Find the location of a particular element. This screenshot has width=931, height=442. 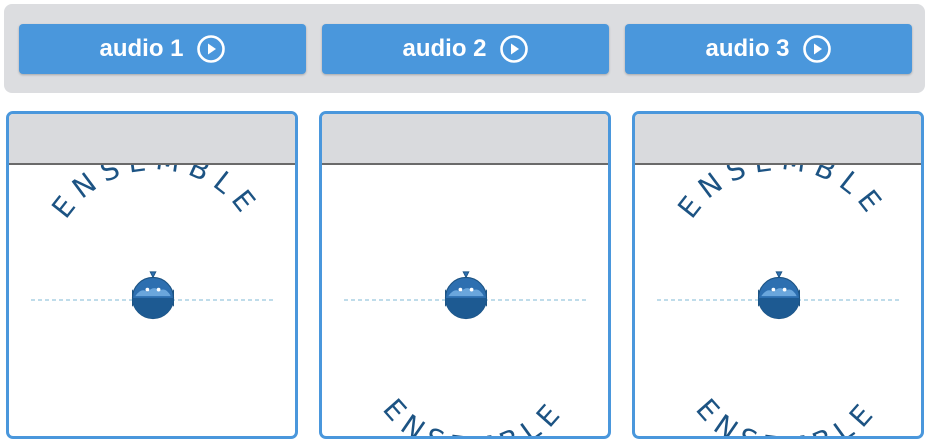

audio-2-label: audio 2 is located at coordinates (444, 48).